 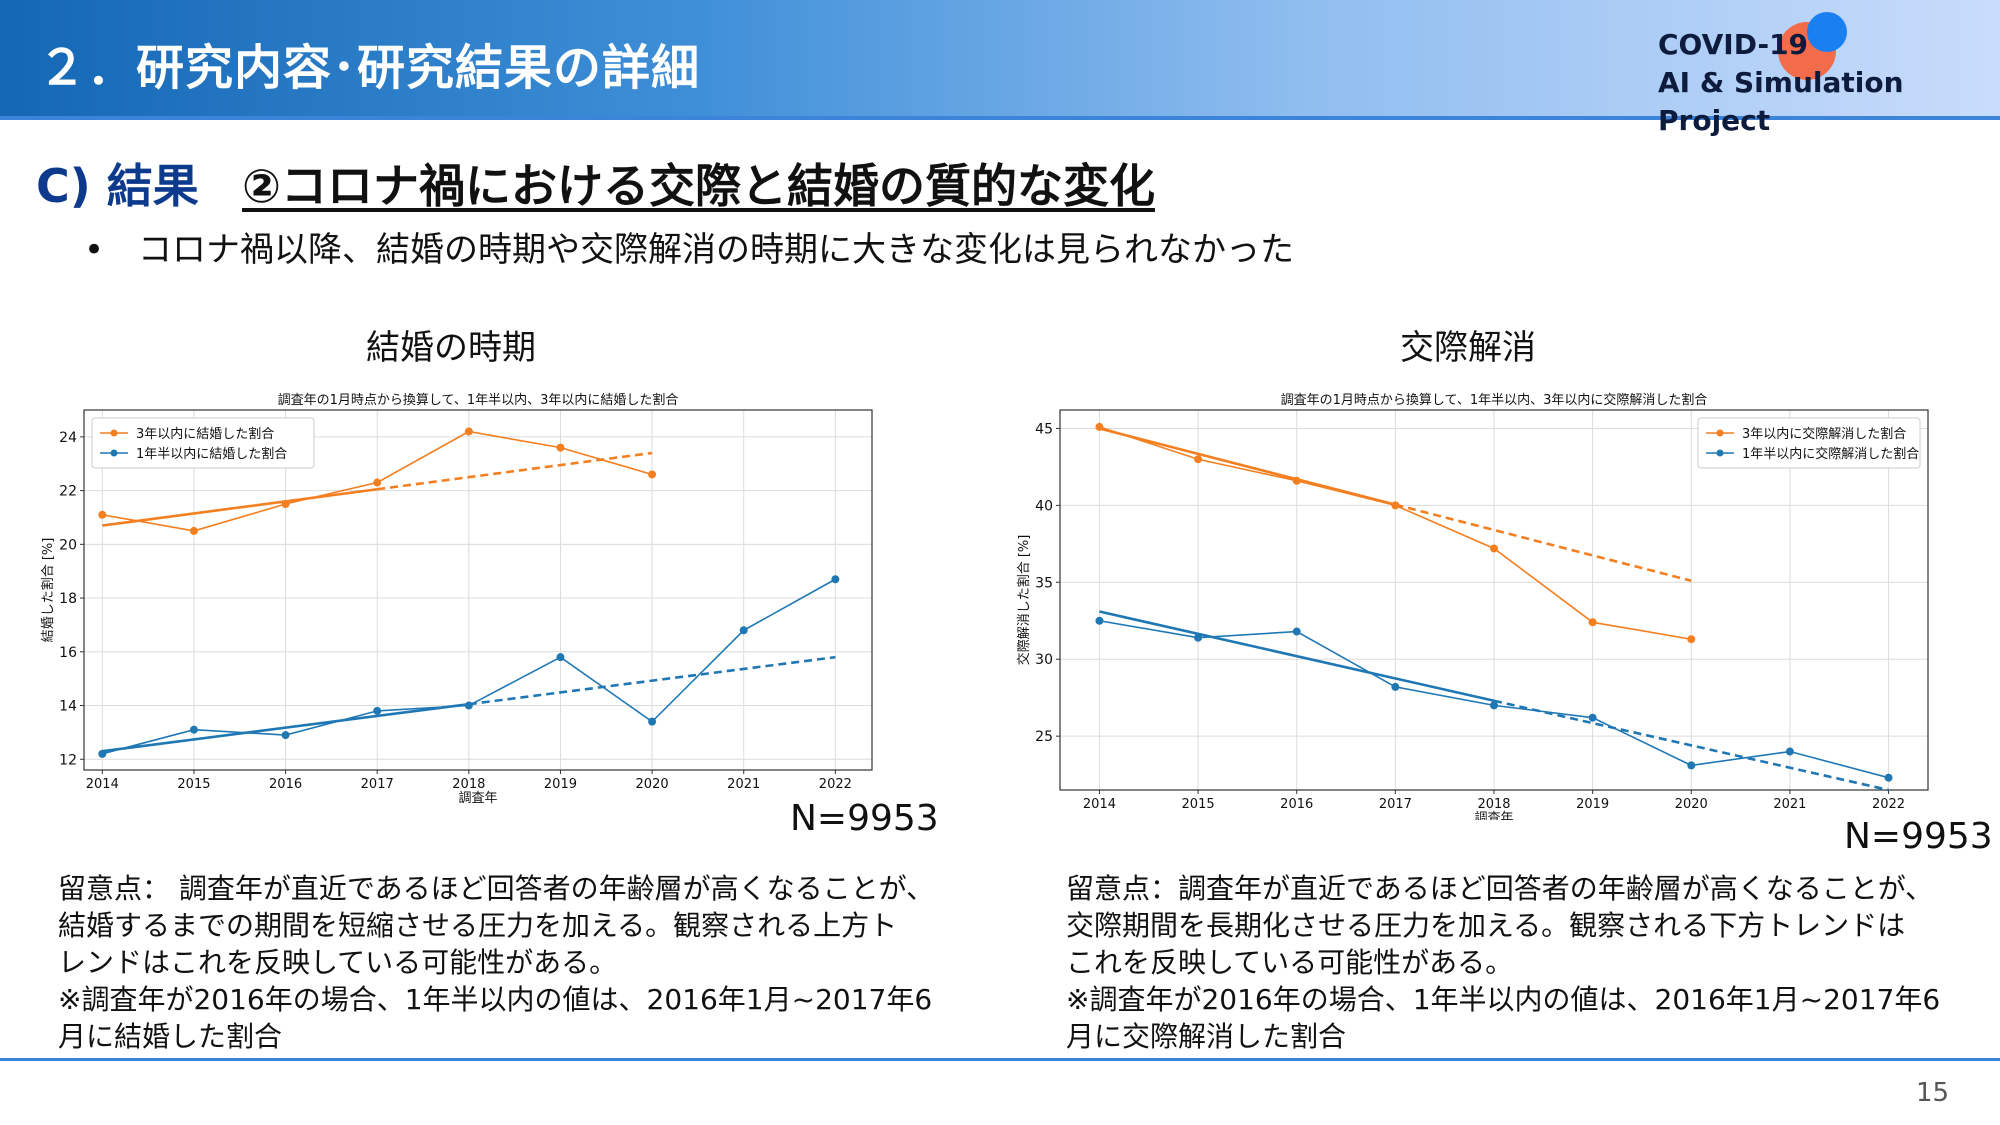 I want to click on header-divider, so click(x=1000, y=118).